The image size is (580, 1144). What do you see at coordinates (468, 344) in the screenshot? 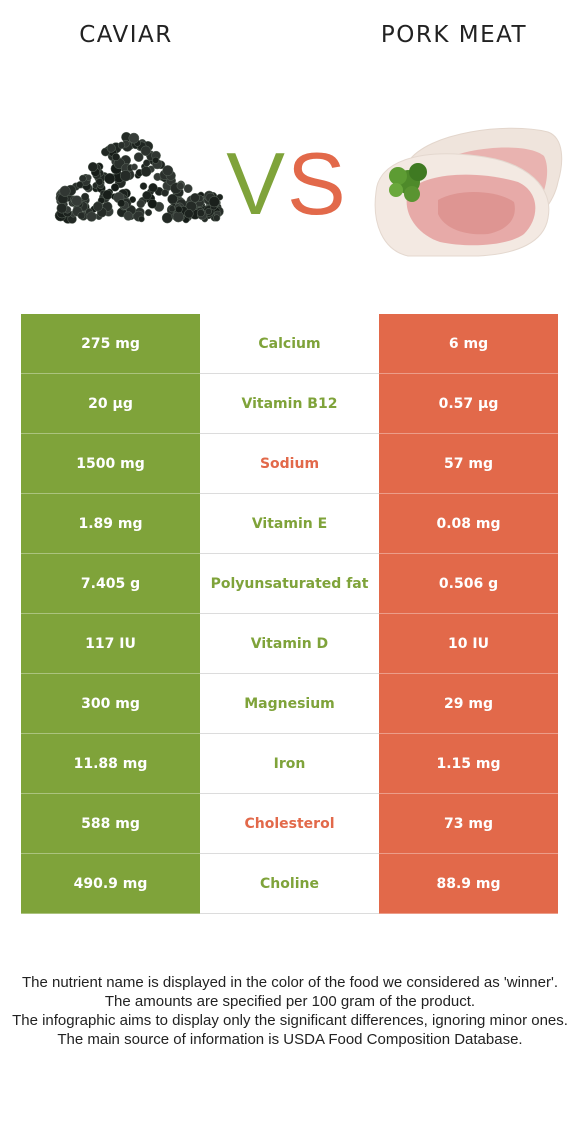
I see `pork-meat-value: 6 mg` at bounding box center [468, 344].